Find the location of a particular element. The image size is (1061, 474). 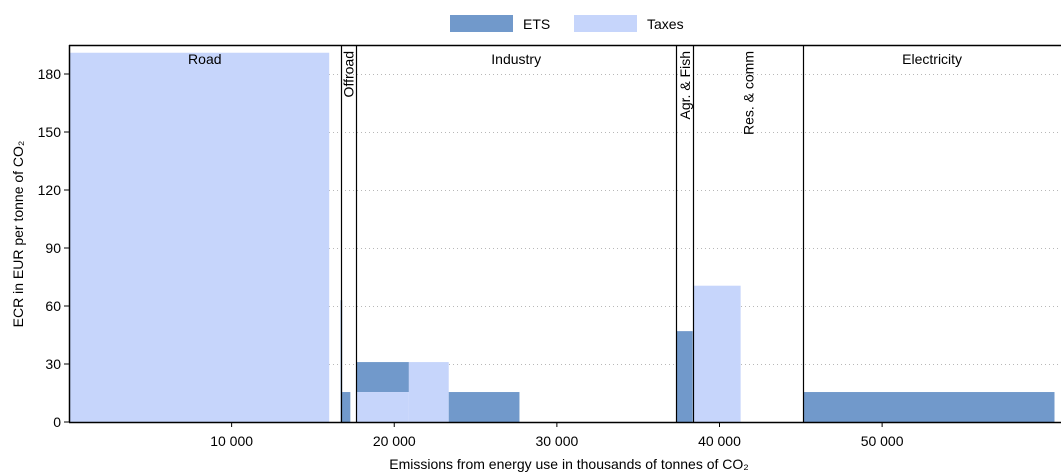

x-tick-label: 10 000 is located at coordinates (231, 441).